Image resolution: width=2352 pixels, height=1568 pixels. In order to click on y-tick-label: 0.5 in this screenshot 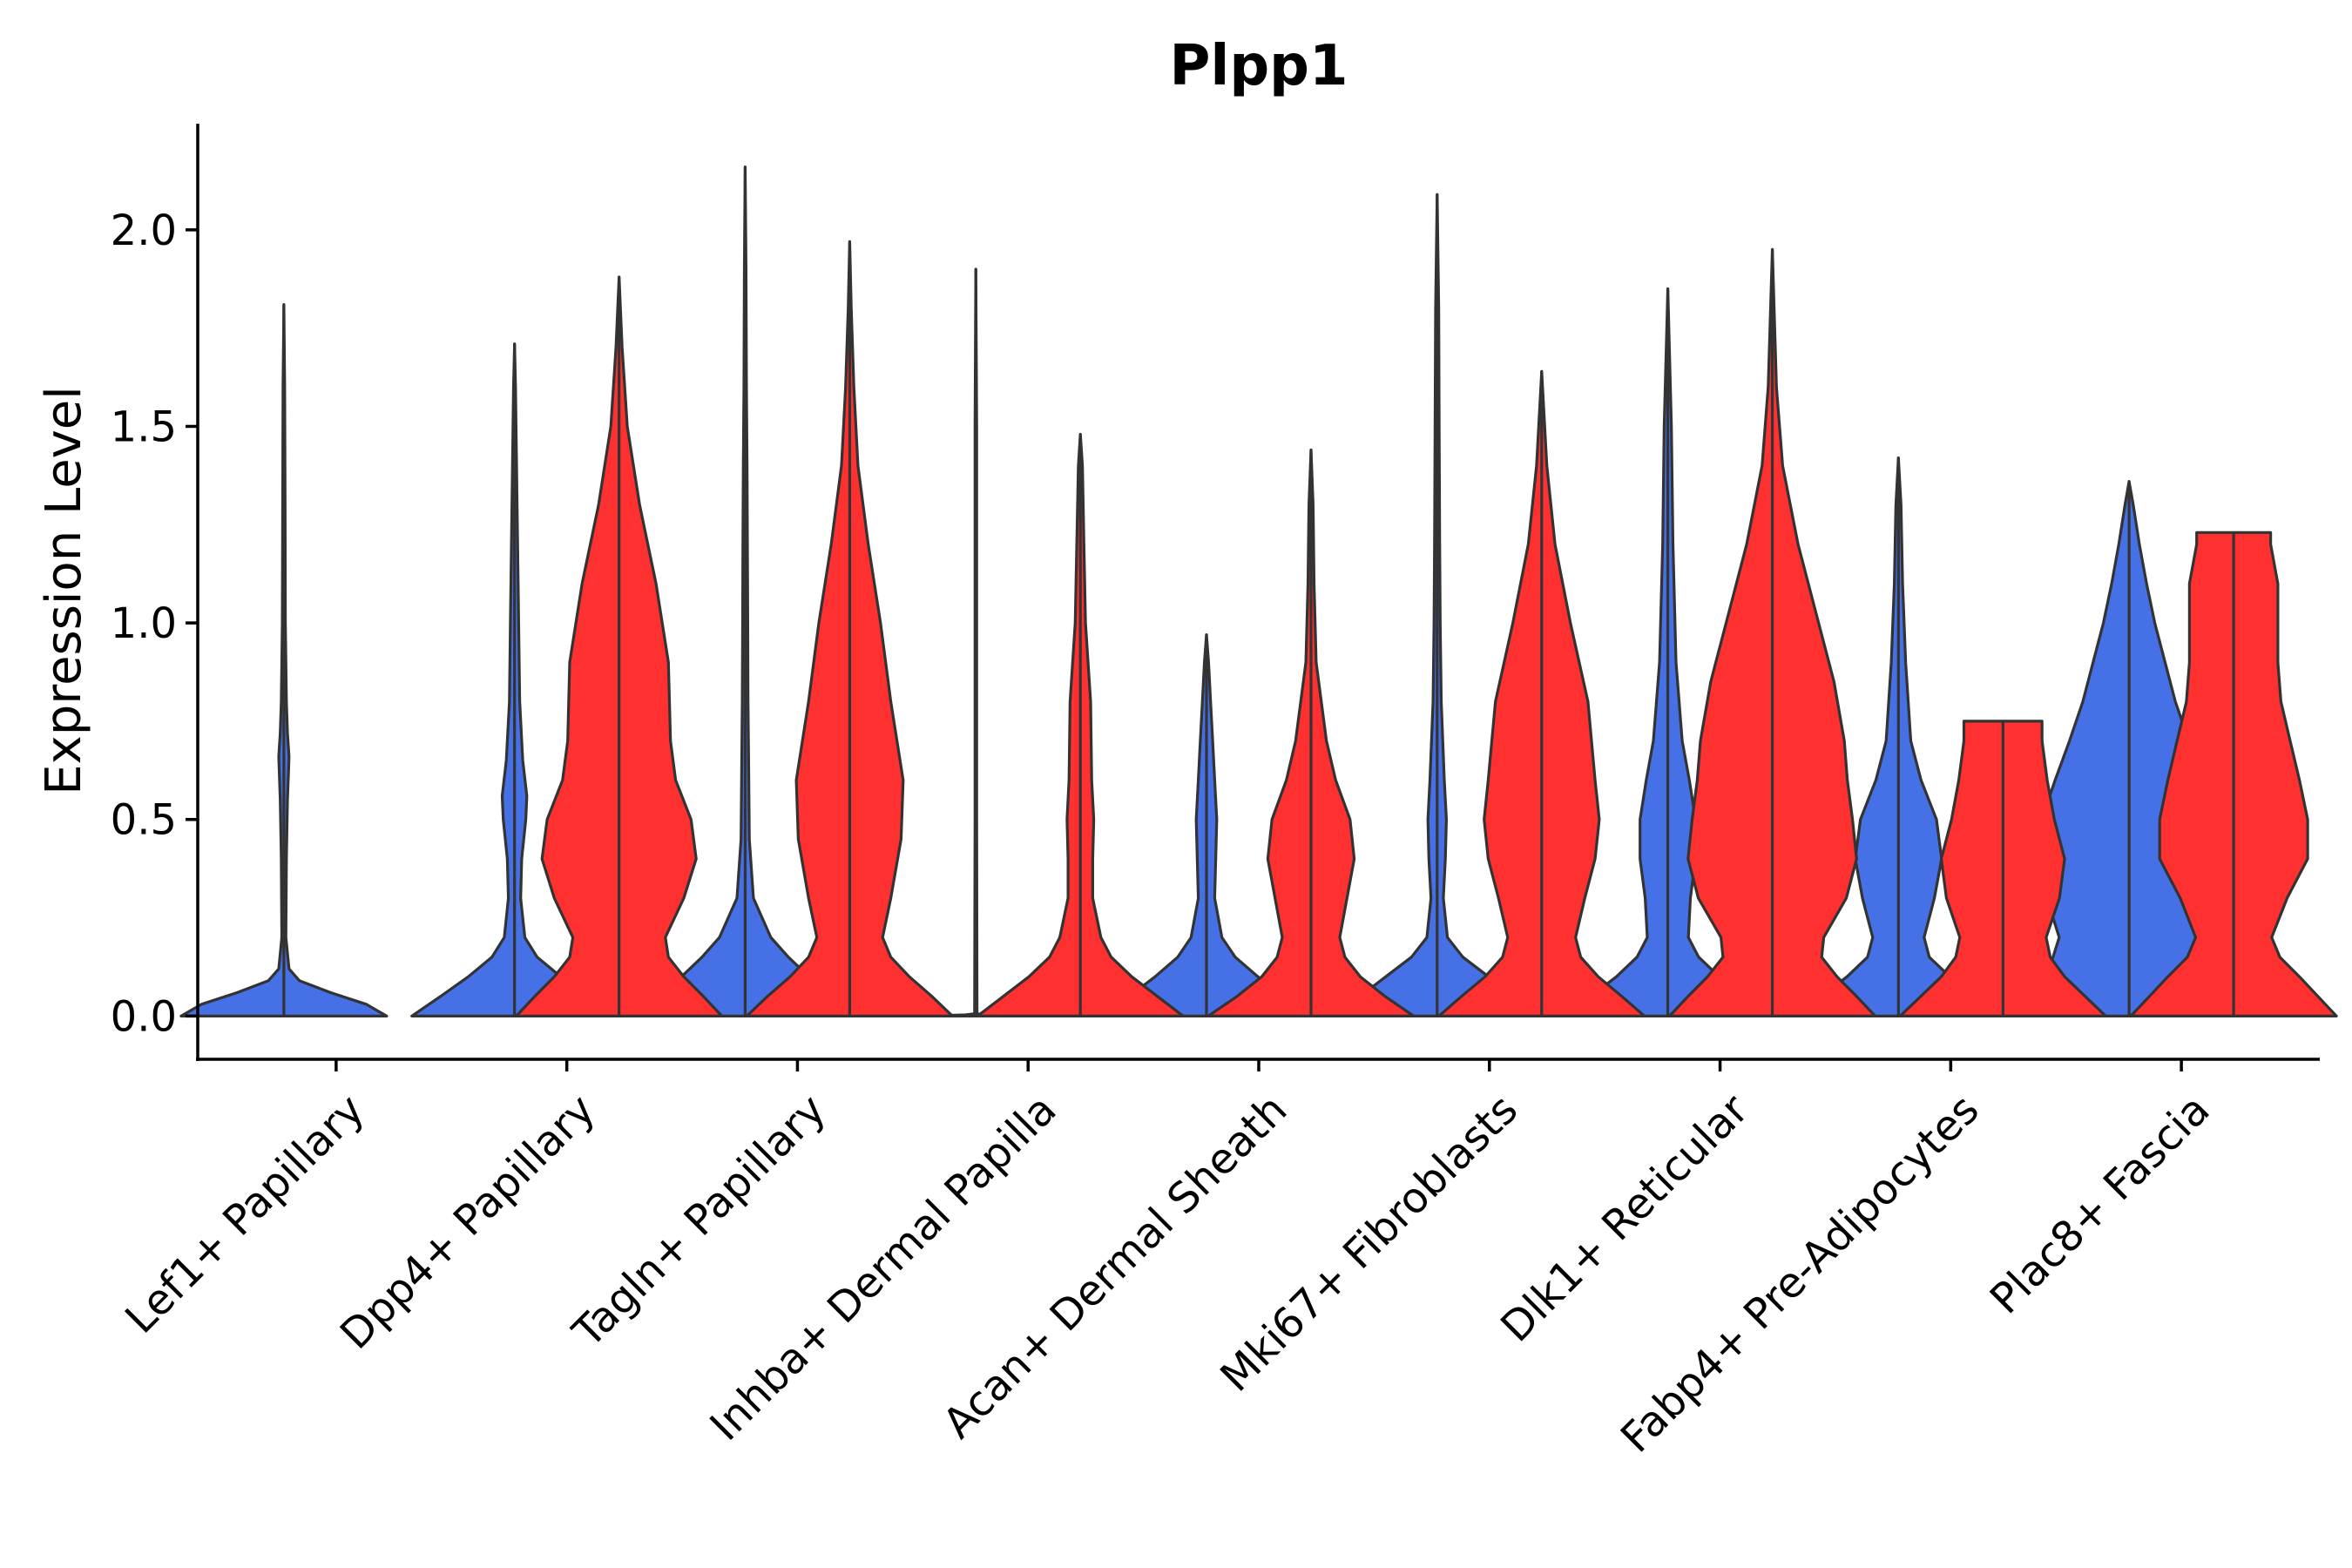, I will do `click(144, 820)`.